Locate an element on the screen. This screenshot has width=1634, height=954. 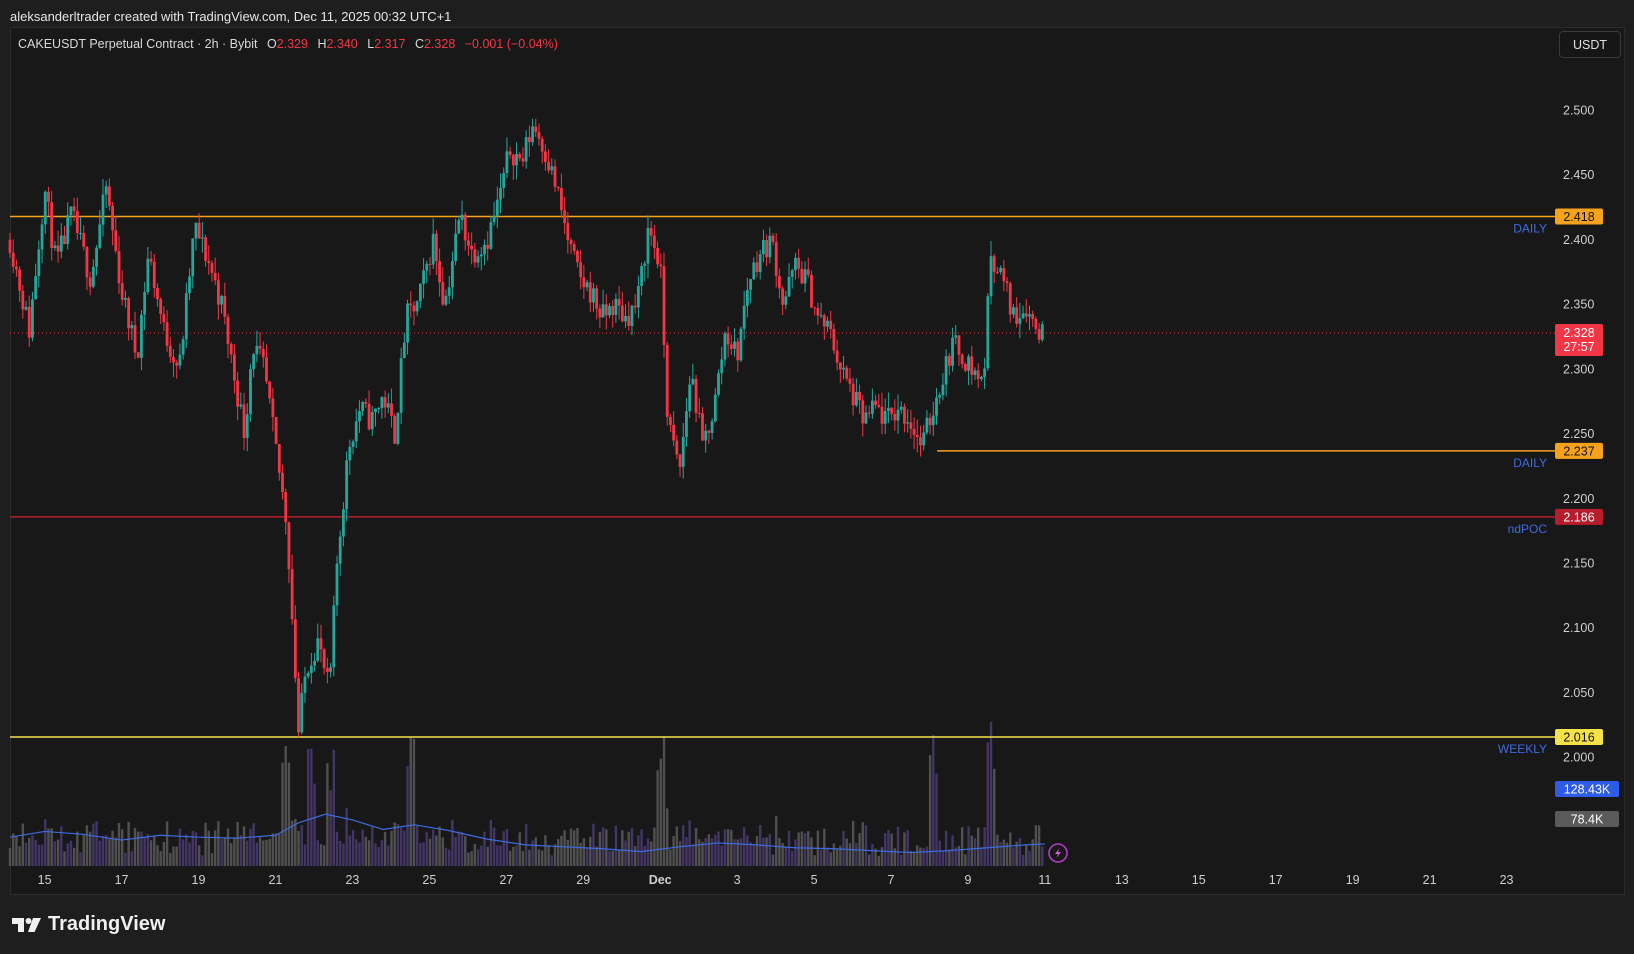
price-tick-label: 2.200 is located at coordinates (1578, 499).